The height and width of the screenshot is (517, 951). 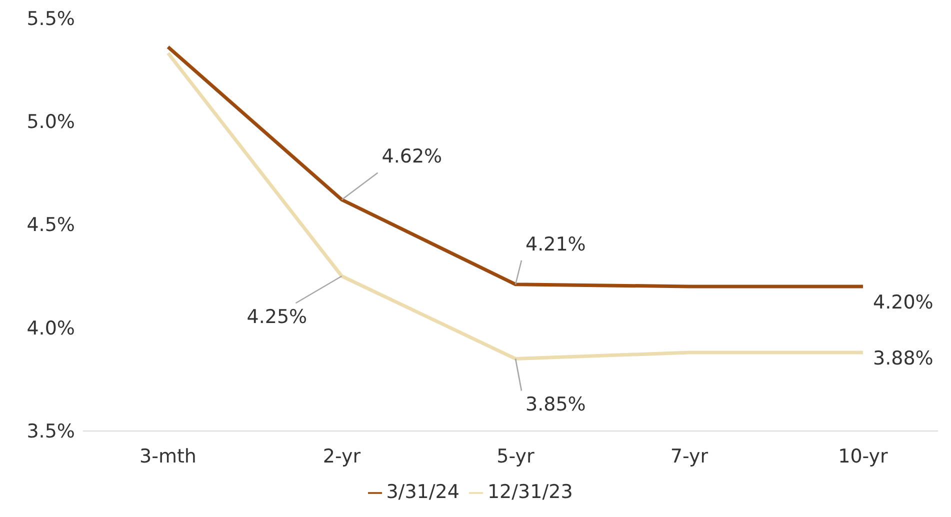 What do you see at coordinates (50, 19) in the screenshot?
I see `y-tick-label: 5.5%` at bounding box center [50, 19].